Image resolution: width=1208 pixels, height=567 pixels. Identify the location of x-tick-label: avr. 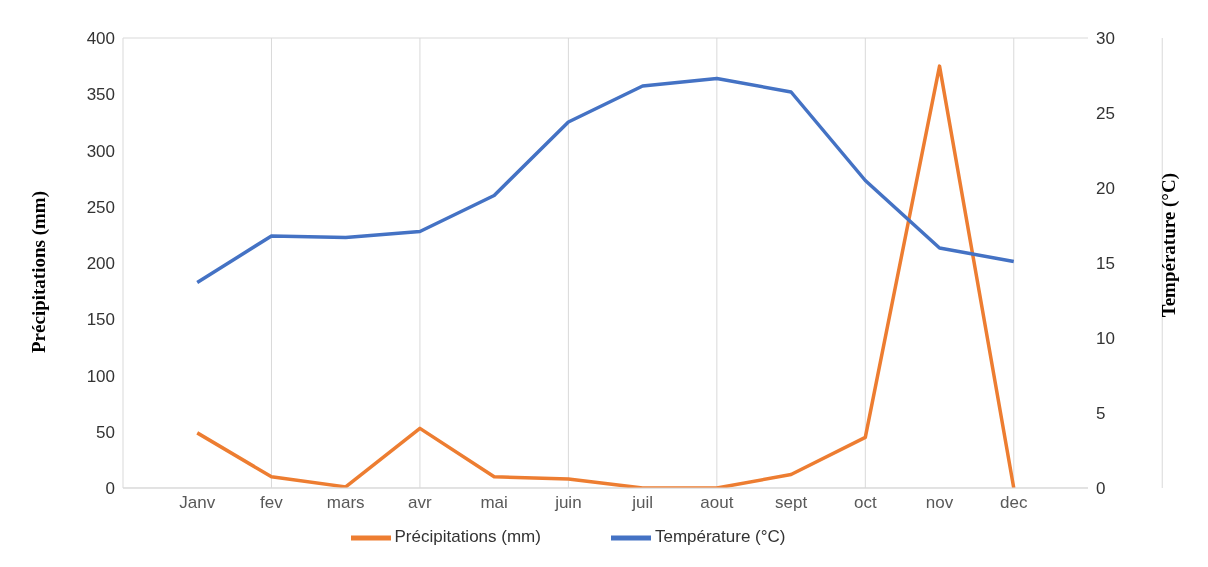
(420, 503).